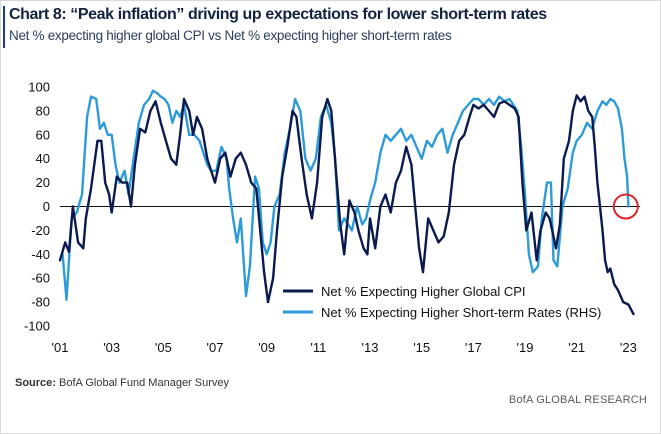 The height and width of the screenshot is (434, 661). What do you see at coordinates (43, 110) in the screenshot?
I see `y-tick-label: 80` at bounding box center [43, 110].